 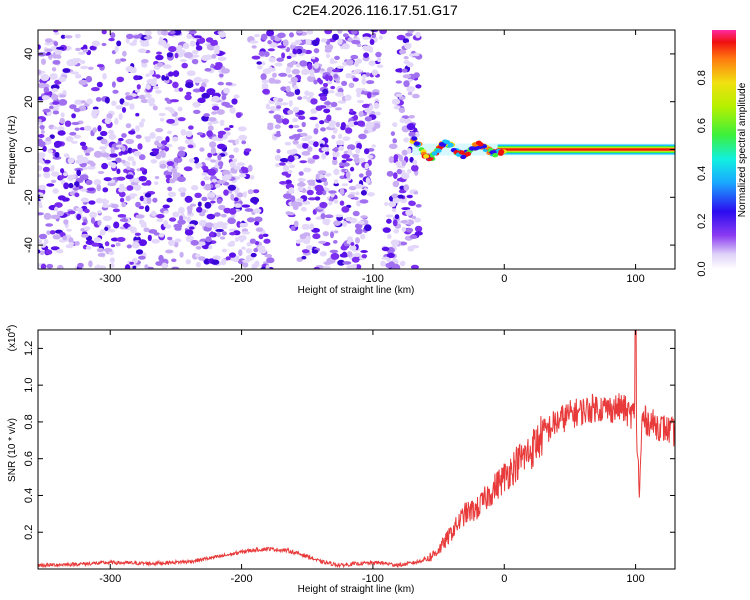 I want to click on snr-scale-prefix: (x10, so click(x=12, y=341).